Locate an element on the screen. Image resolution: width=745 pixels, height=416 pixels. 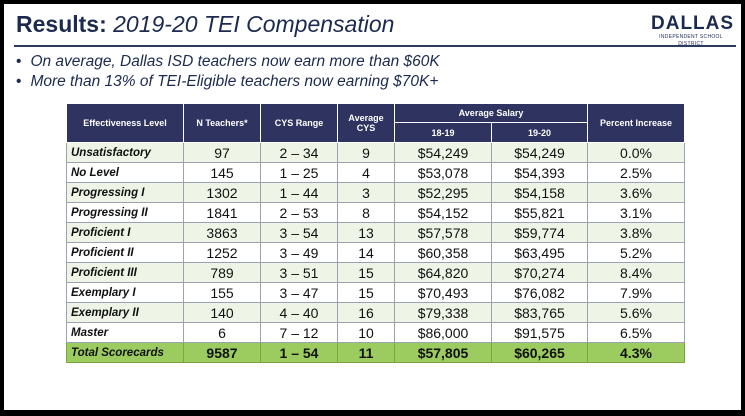
slide-title: Results: 2019-20 TEI Compensation is located at coordinates (205, 24).